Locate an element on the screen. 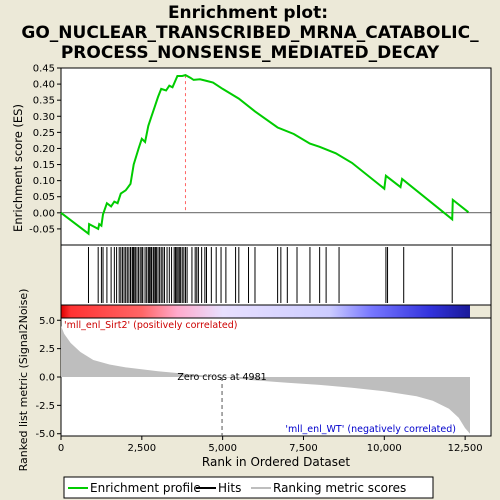 The width and height of the screenshot is (500, 500). ranking-y-axis-label: Ranked list metric (Signal2Noise) is located at coordinates (23, 380).